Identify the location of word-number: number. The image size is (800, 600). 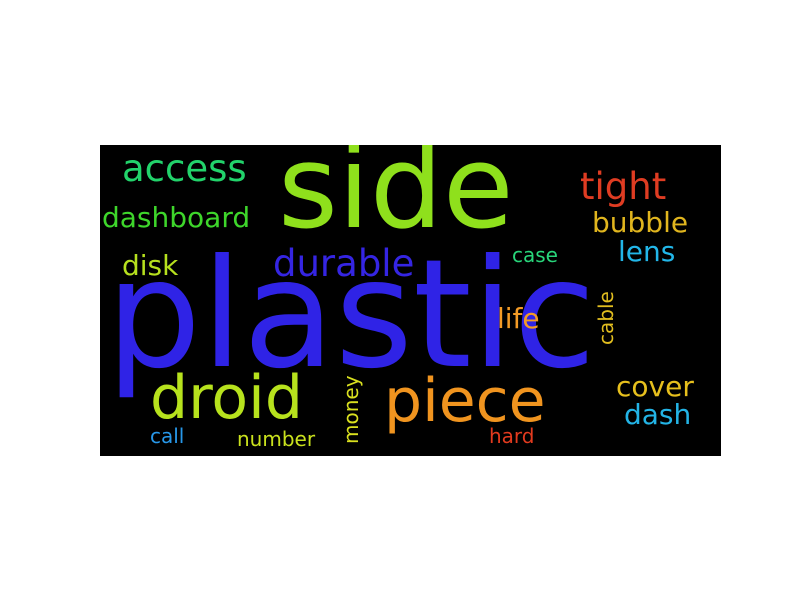
(276, 439).